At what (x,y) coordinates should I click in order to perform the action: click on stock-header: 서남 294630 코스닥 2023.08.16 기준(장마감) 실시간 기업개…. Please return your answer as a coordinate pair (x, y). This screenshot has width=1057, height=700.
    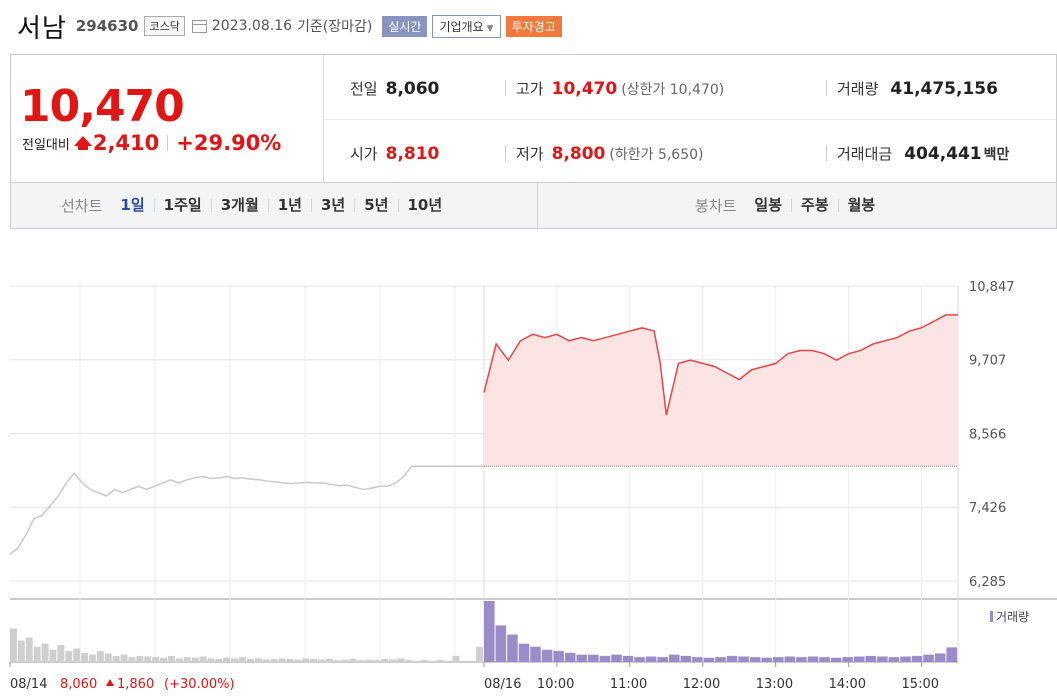
    Looking at the image, I should click on (289, 26).